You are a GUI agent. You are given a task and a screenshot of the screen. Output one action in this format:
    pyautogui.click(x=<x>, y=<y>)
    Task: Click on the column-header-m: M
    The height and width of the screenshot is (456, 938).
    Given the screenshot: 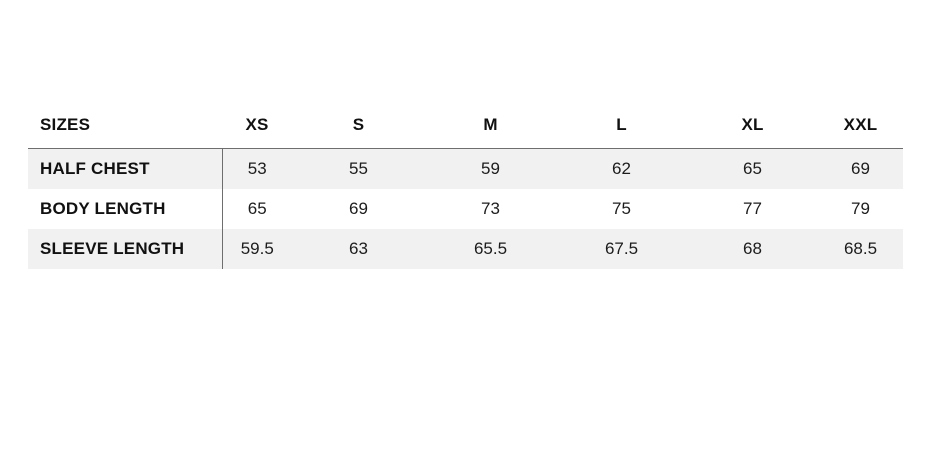 What is the action you would take?
    pyautogui.click(x=490, y=125)
    